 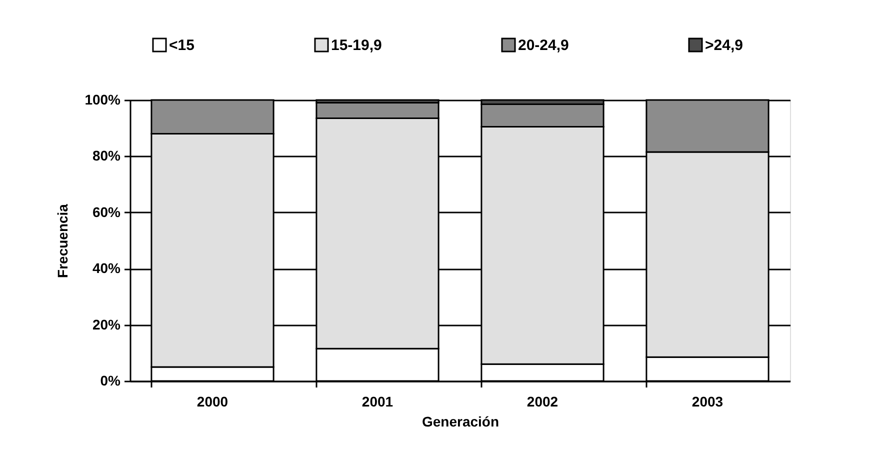 I want to click on legend-label: <15, so click(x=181, y=45).